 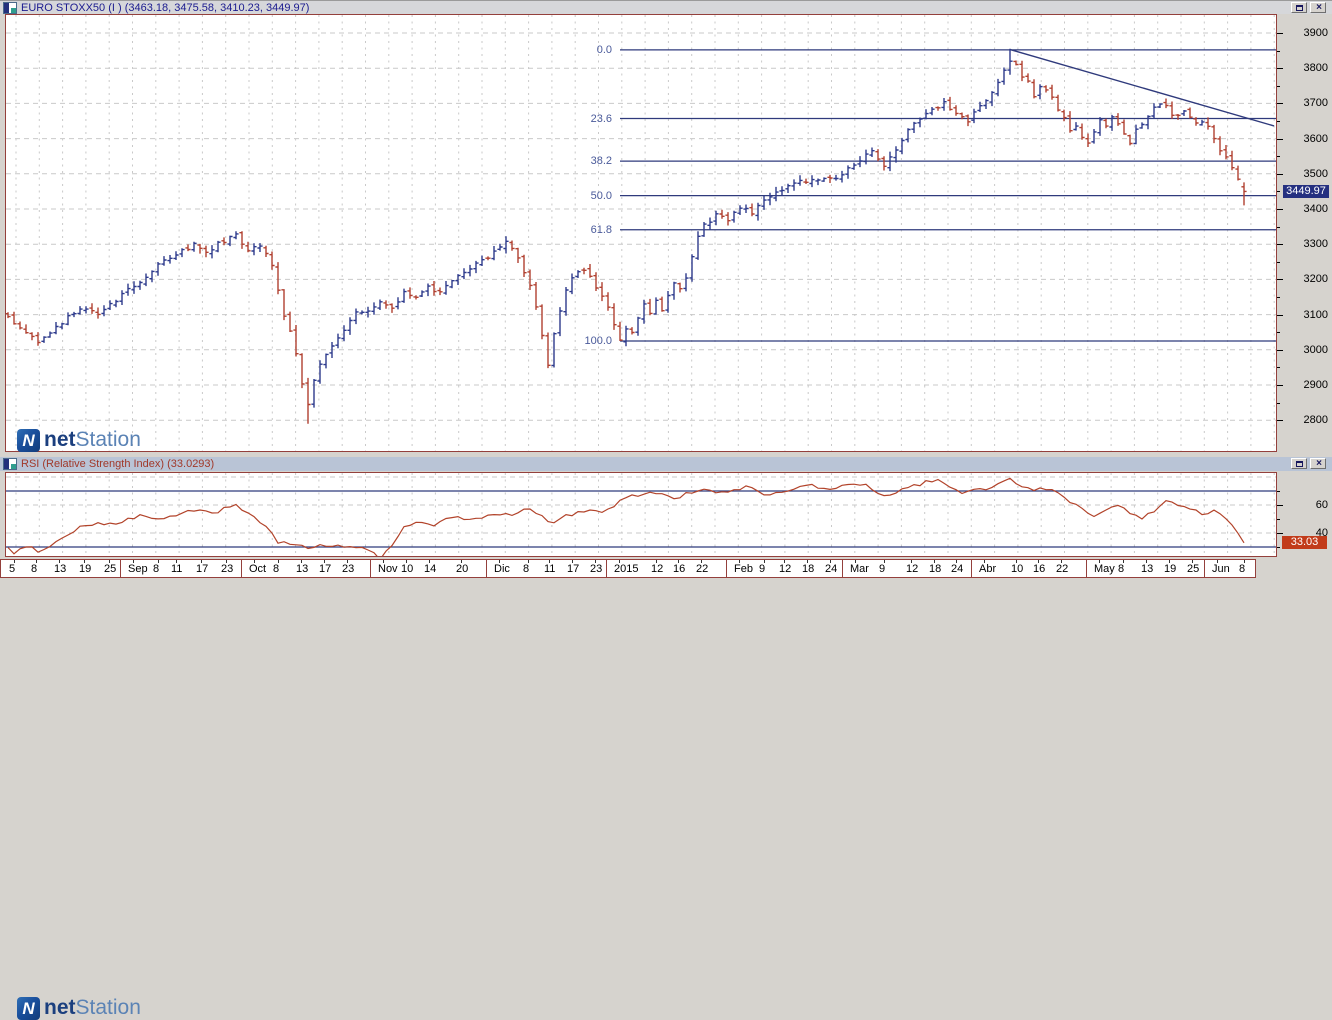 I want to click on netstation-logo-station: Station, so click(x=108, y=1007).